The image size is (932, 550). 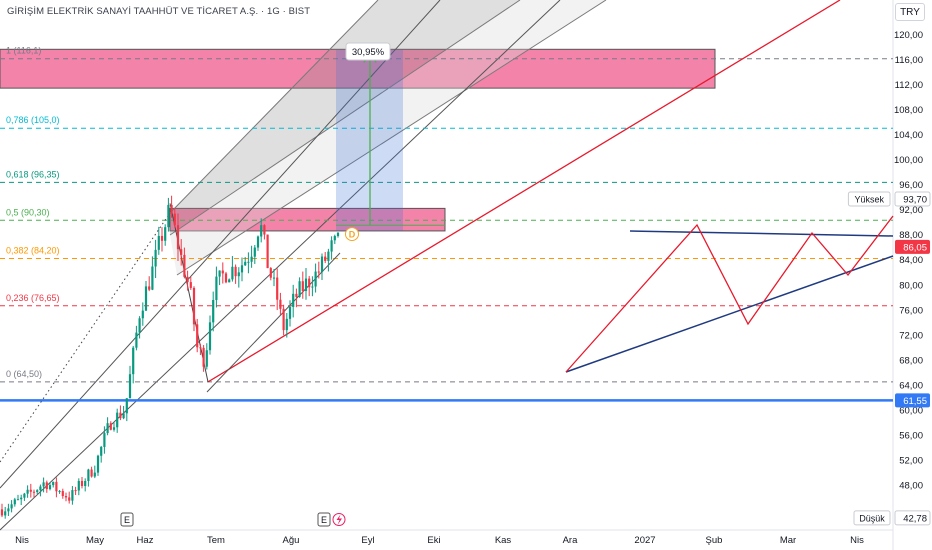 What do you see at coordinates (274, 107) in the screenshot?
I see `channel-line` at bounding box center [274, 107].